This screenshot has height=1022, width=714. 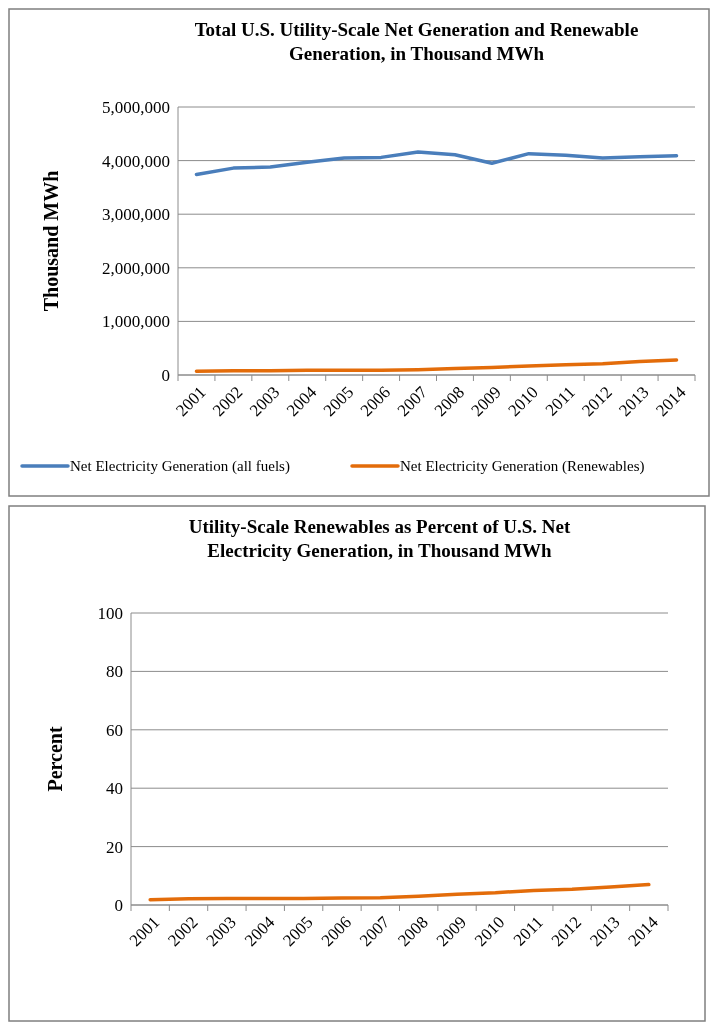 What do you see at coordinates (180, 467) in the screenshot?
I see `legend-label: Net Electricity Generation (all fuels)` at bounding box center [180, 467].